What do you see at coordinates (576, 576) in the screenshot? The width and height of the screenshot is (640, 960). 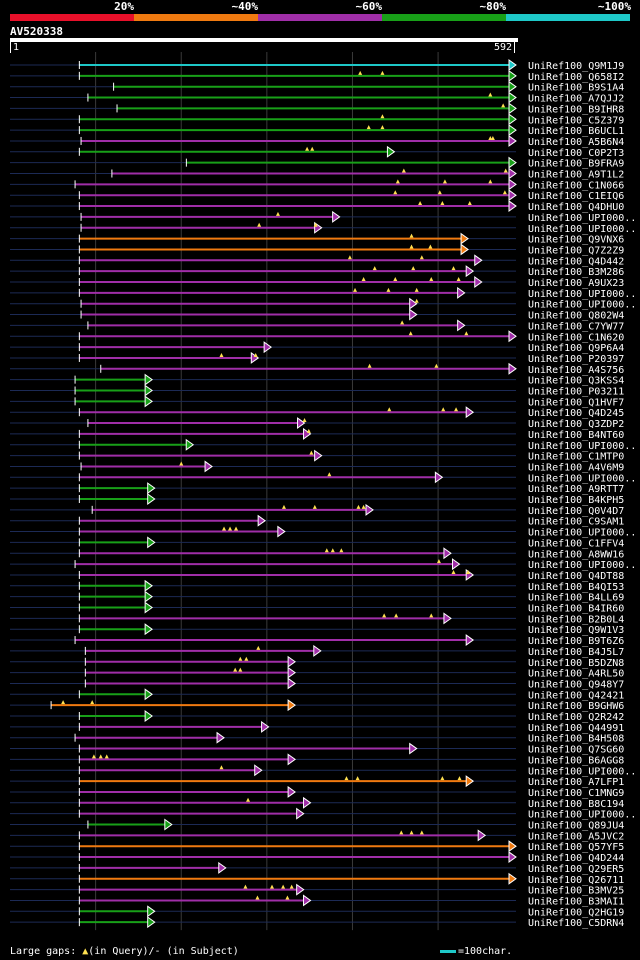 I see `hit-label: UniRef100_Q4DT88` at bounding box center [576, 576].